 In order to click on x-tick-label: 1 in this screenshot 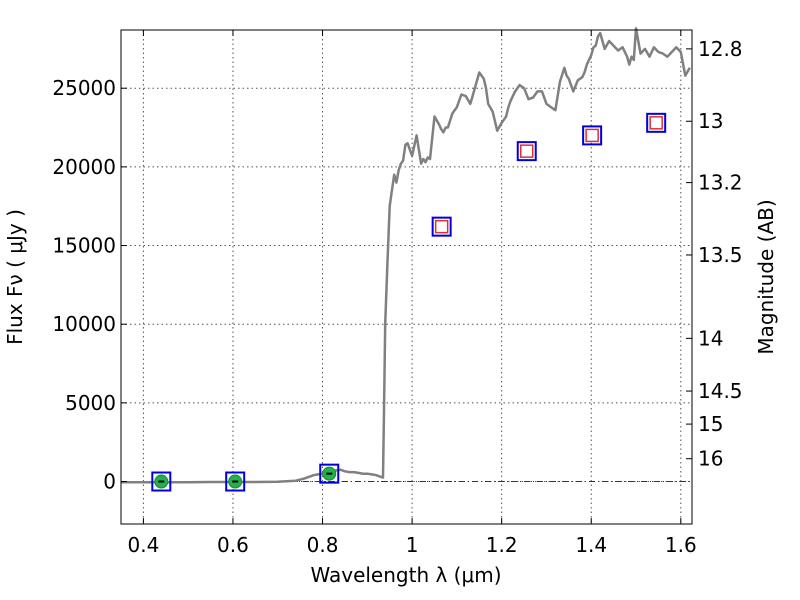, I will do `click(412, 545)`.